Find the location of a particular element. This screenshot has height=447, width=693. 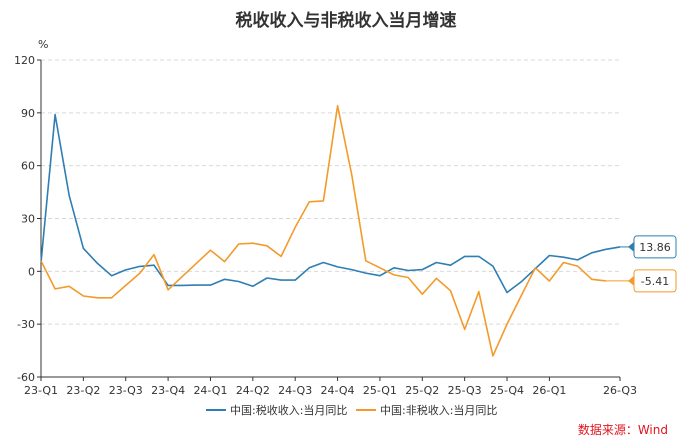

x-tick-label: 23-Q4 is located at coordinates (168, 390).